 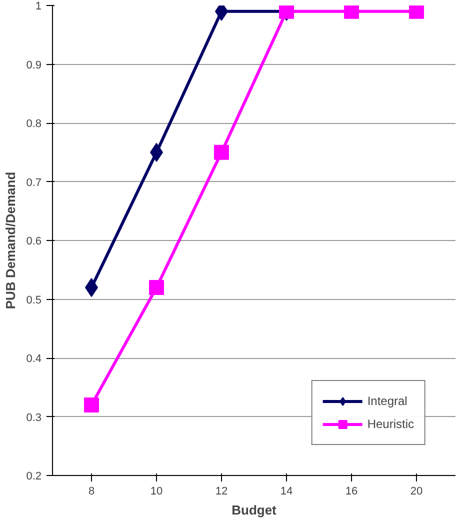 What do you see at coordinates (34, 242) in the screenshot?
I see `y-tick-label: 0.6` at bounding box center [34, 242].